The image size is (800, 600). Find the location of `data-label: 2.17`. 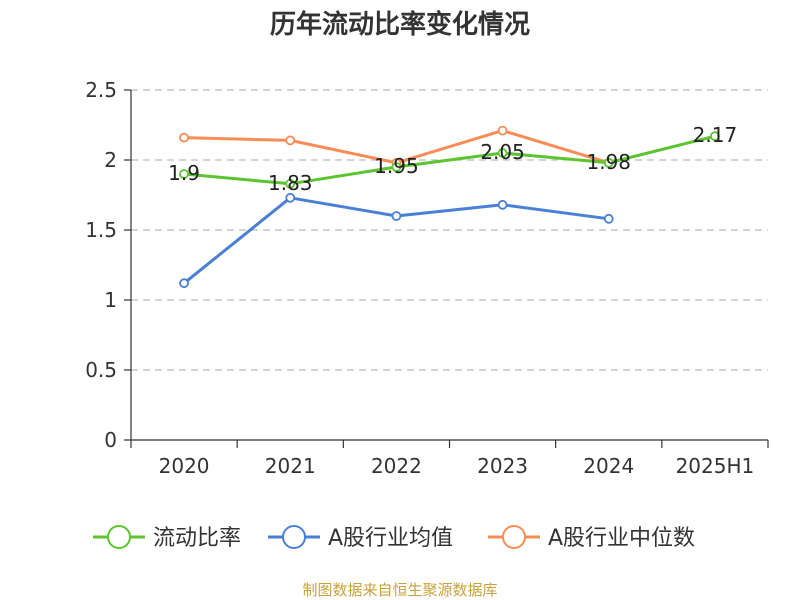

data-label: 2.17 is located at coordinates (715, 135).